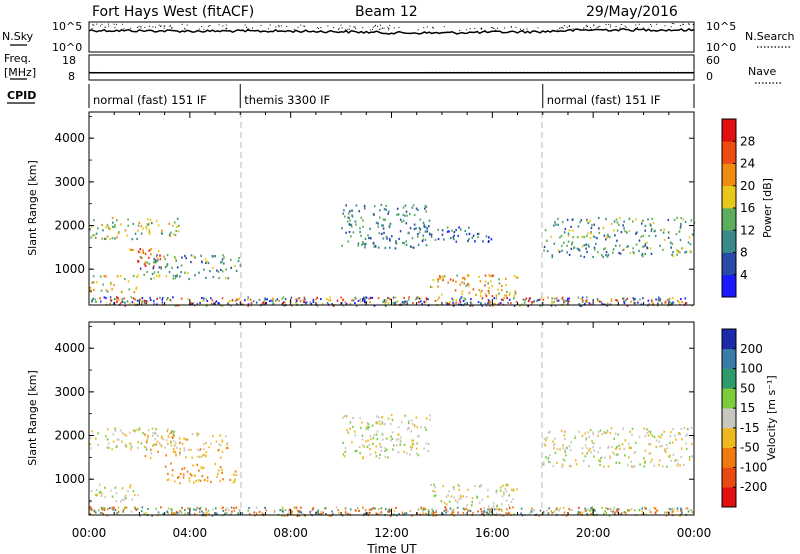  What do you see at coordinates (729, 358) in the screenshot?
I see `velocity-colorbar-swatch` at bounding box center [729, 358].